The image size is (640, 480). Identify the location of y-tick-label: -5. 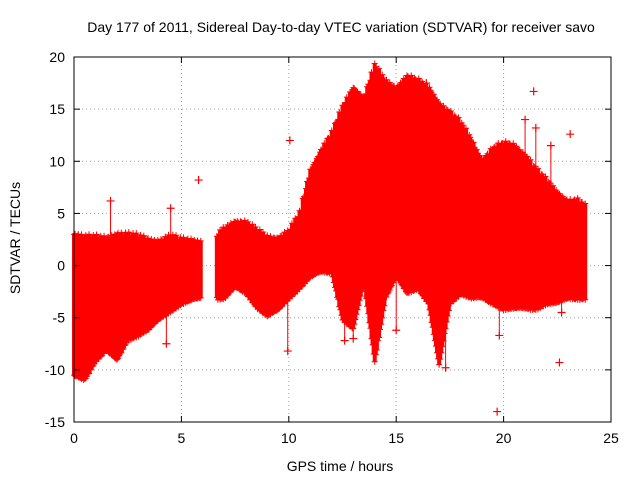
(59, 318).